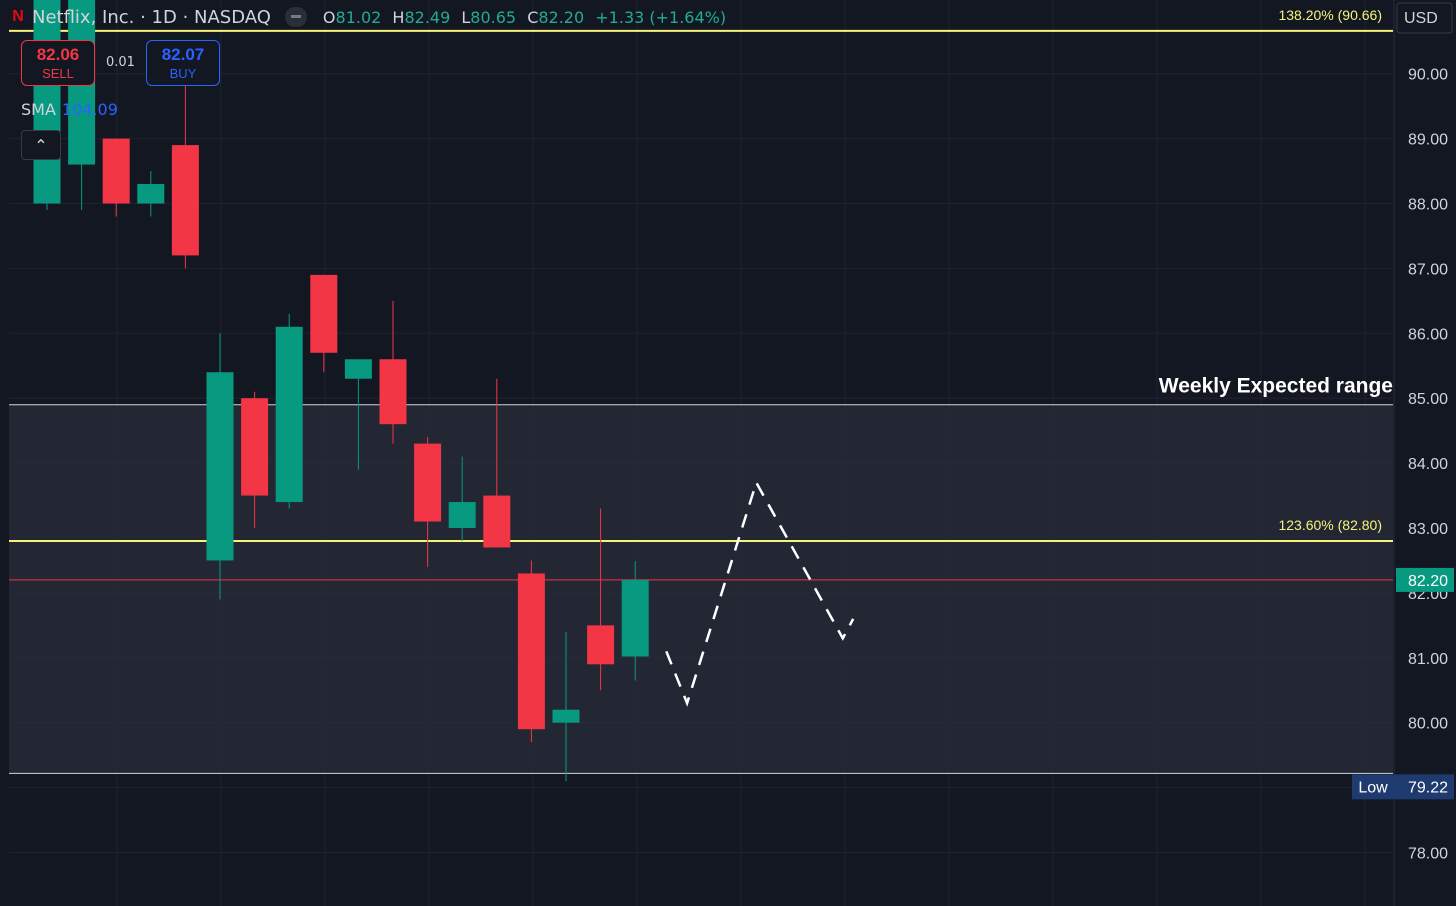 Image resolution: width=1456 pixels, height=906 pixels. What do you see at coordinates (58, 73) in the screenshot?
I see `sell-label: SELL` at bounding box center [58, 73].